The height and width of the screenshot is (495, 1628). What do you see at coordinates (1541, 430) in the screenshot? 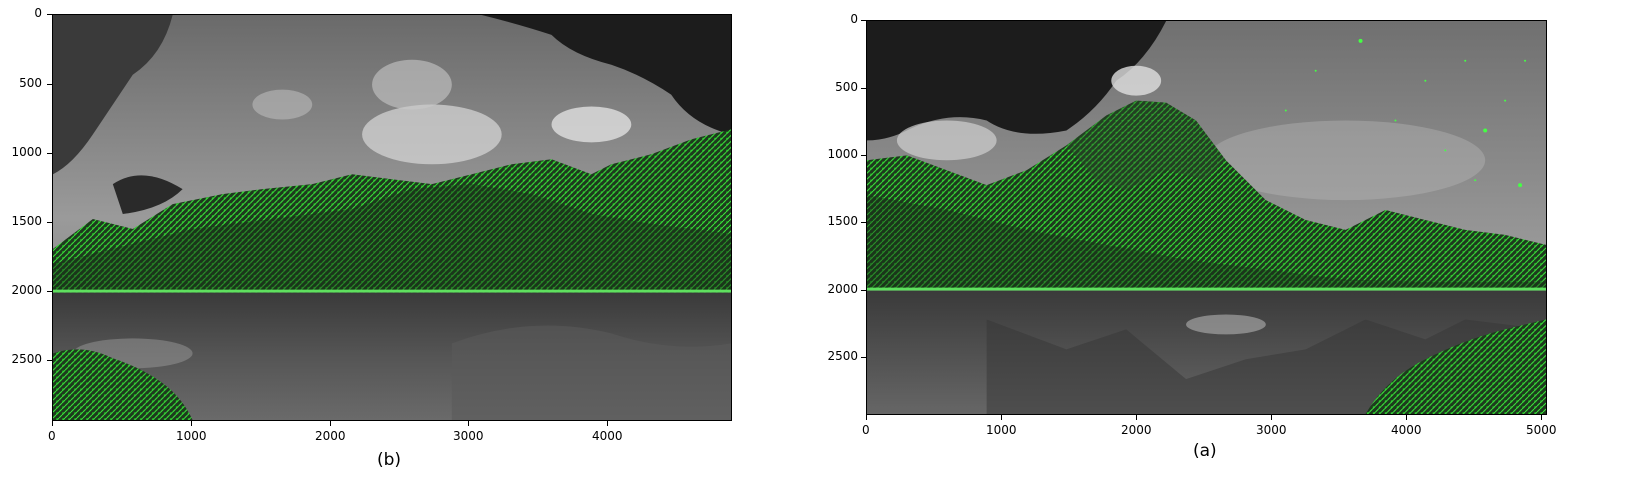
I see `x-tick-label: 5000` at bounding box center [1541, 430].